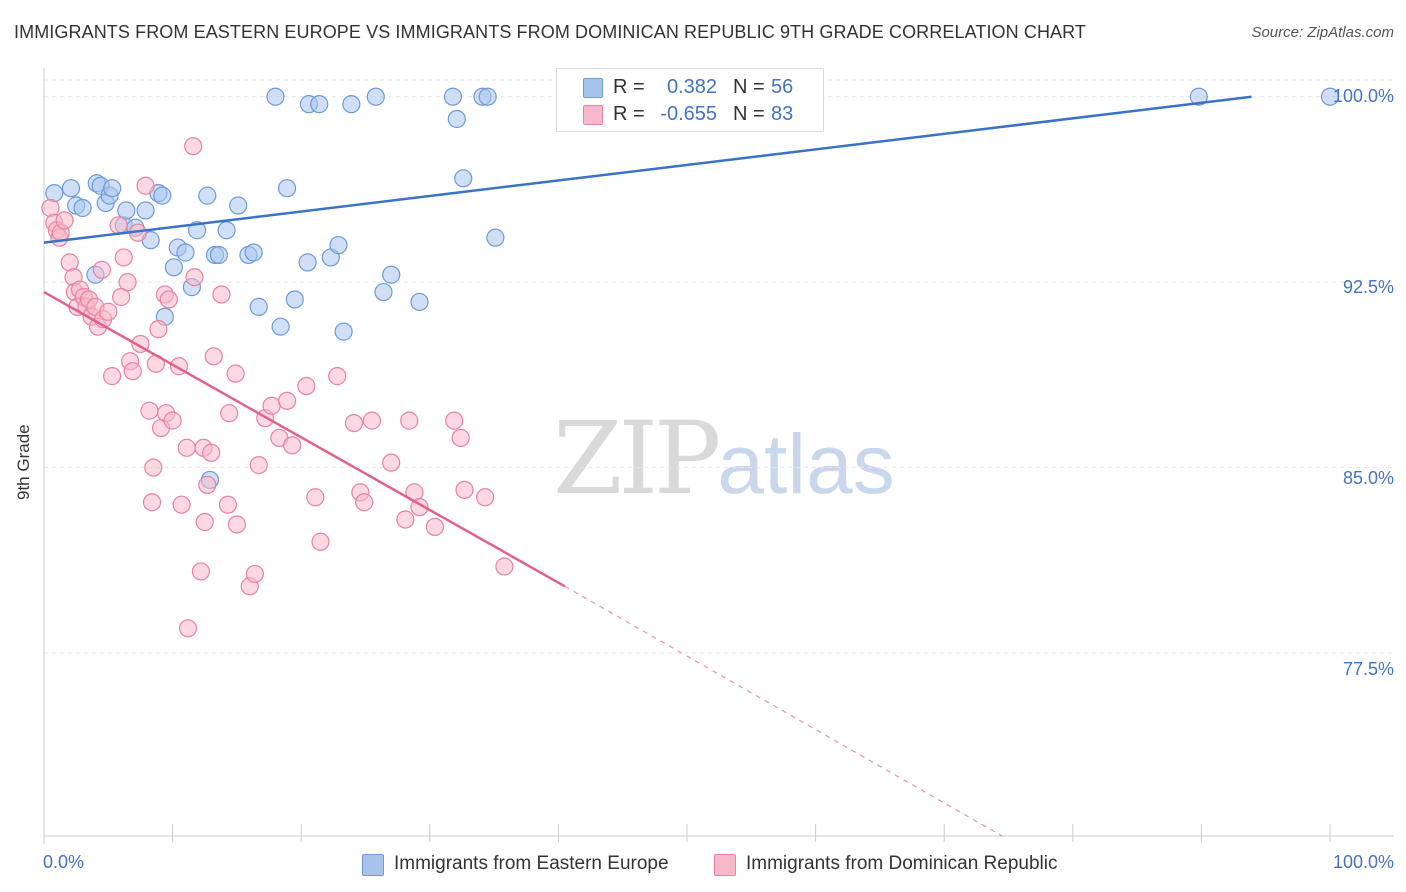  What do you see at coordinates (23, 462) in the screenshot?
I see `y-axis-label: 9th Grade` at bounding box center [23, 462].